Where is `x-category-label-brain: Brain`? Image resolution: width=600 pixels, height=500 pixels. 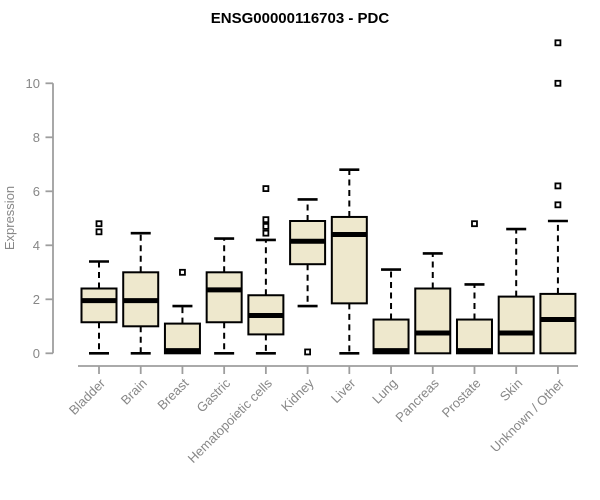
x-category-label-brain: Brain is located at coordinates (134, 392).